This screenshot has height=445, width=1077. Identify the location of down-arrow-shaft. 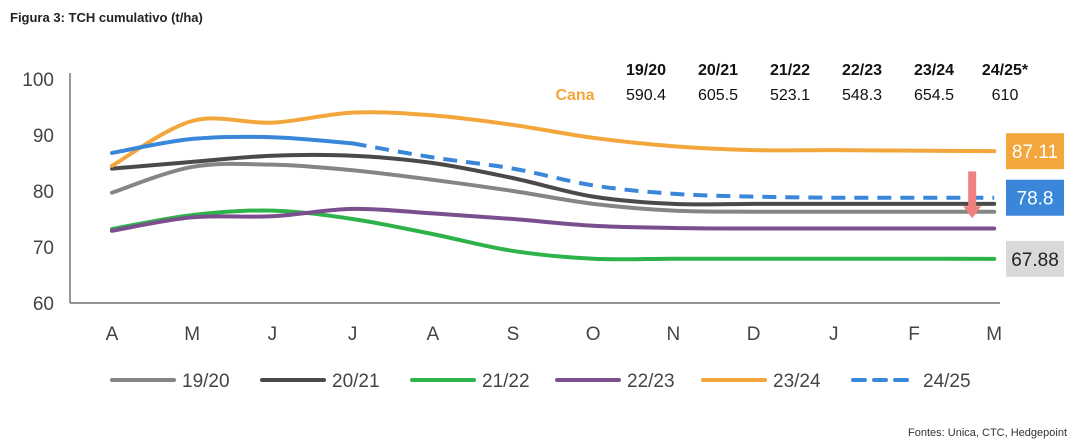
(972, 190).